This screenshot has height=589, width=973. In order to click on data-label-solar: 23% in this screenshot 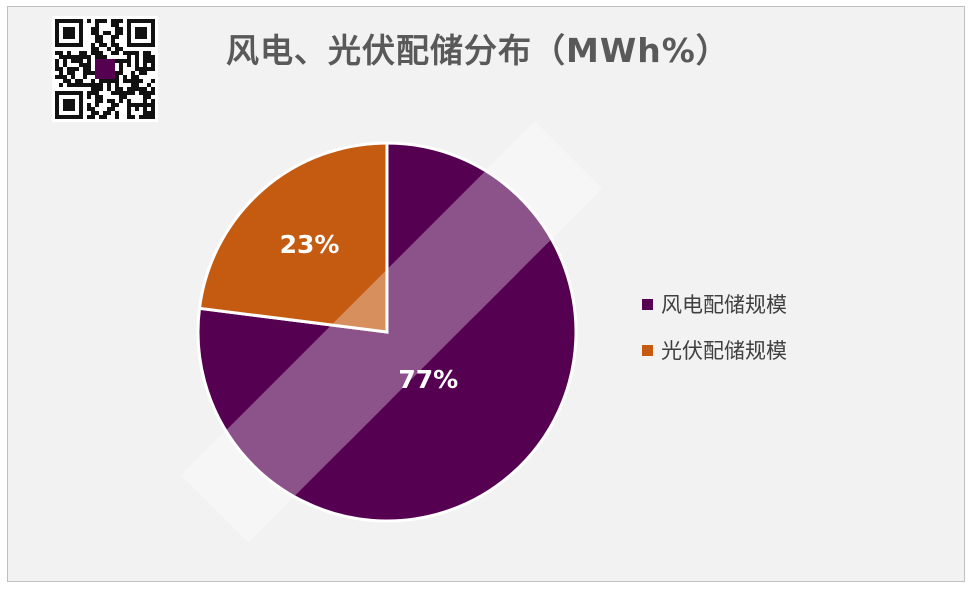, I will do `click(310, 244)`.